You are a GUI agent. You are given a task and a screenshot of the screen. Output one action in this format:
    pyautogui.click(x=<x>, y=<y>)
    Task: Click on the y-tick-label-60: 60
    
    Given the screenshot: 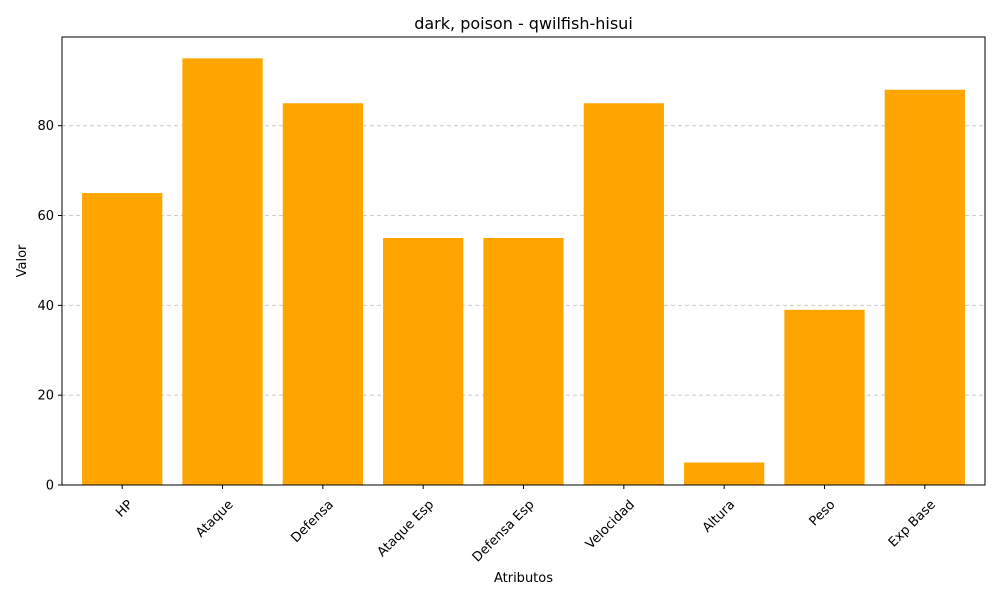 What is the action you would take?
    pyautogui.click(x=45, y=216)
    